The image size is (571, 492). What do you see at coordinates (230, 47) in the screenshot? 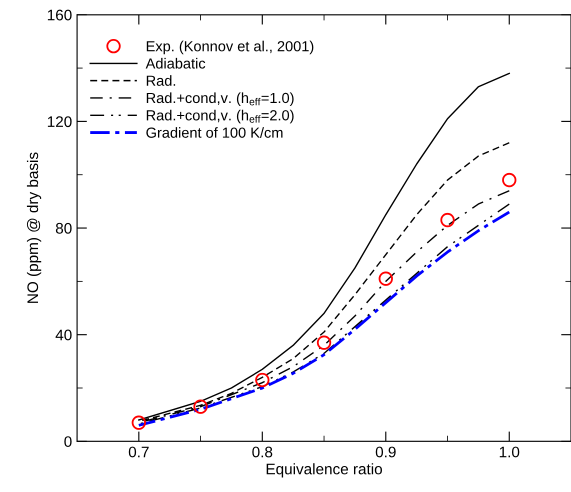
I see `legend-label: Exp. (Konnov et al., 2001)` at bounding box center [230, 47].